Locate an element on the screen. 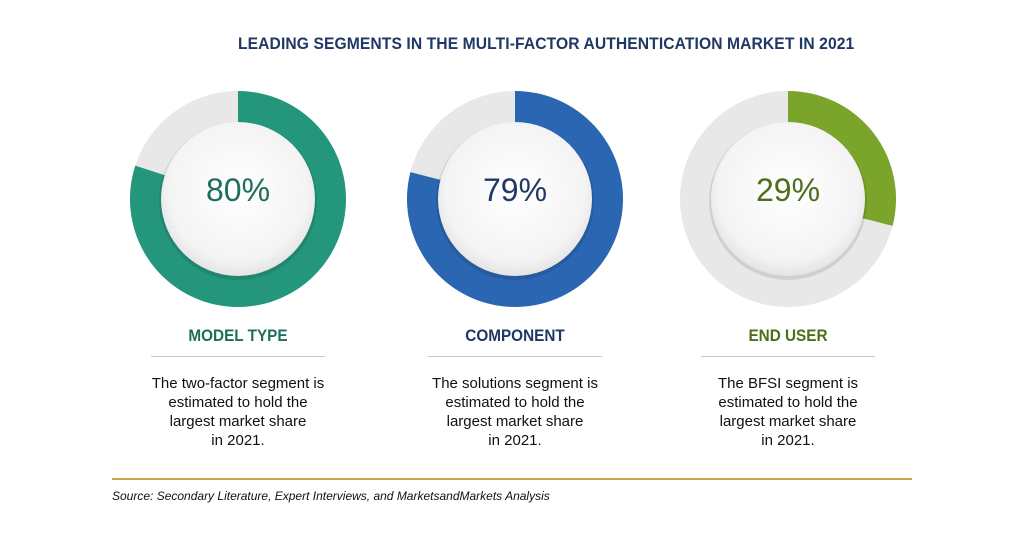 Image resolution: width=1024 pixels, height=536 pixels. description-line: The solutions segment is is located at coordinates (515, 383).